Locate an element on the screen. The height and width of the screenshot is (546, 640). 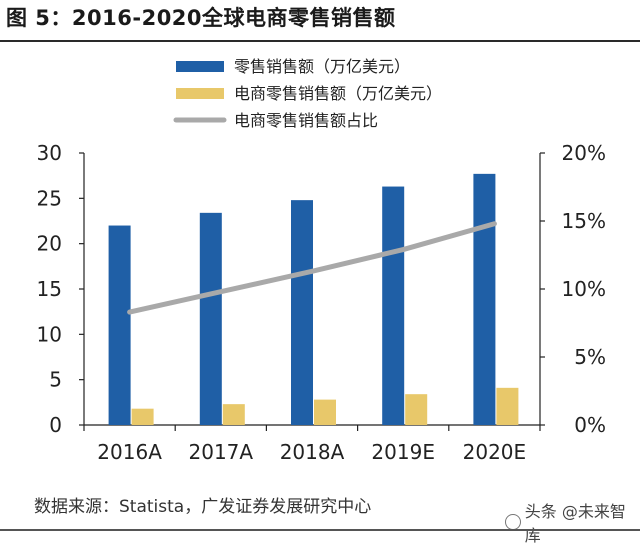
x-tick-label: 2018A is located at coordinates (312, 452).